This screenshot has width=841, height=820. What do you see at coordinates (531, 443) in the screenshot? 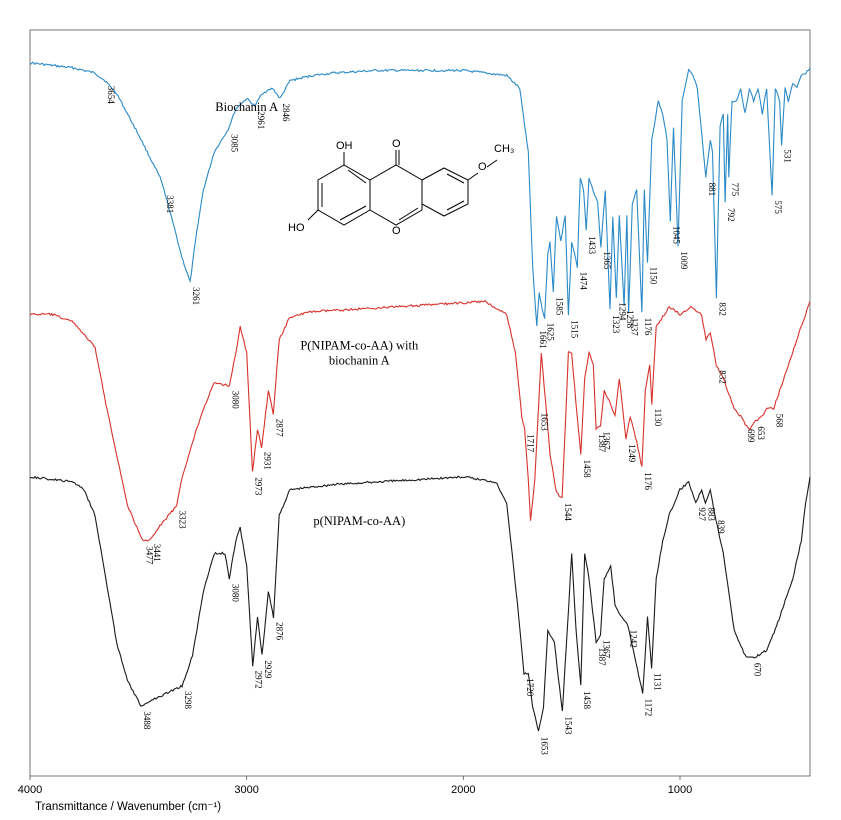
I see `peak-label: 1717` at bounding box center [531, 443].